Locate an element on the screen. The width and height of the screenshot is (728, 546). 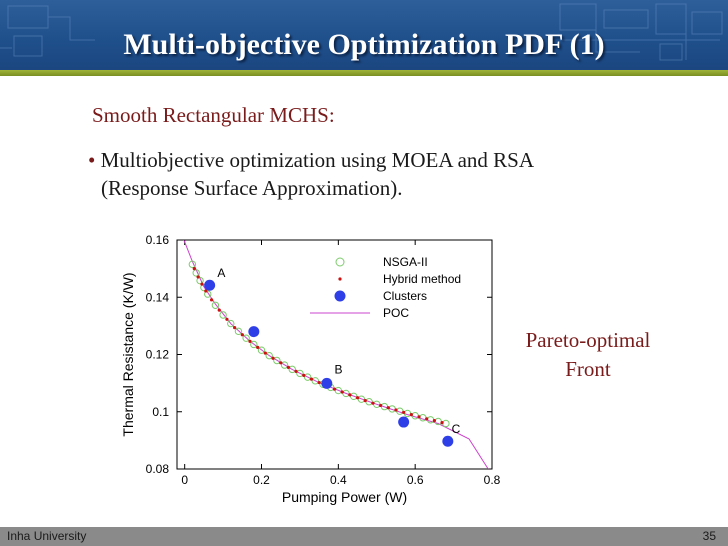
y-tick-label: 0.12 is located at coordinates (158, 355).